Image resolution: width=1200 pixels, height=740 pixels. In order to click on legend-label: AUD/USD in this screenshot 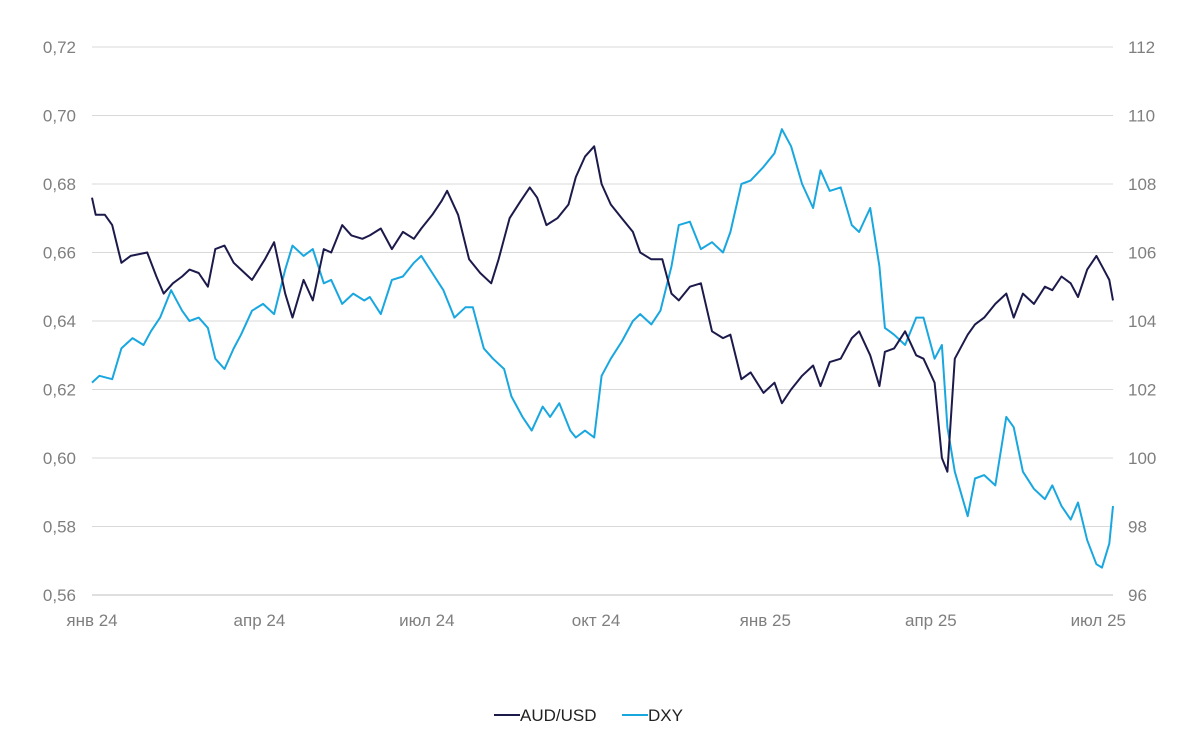, I will do `click(558, 715)`.